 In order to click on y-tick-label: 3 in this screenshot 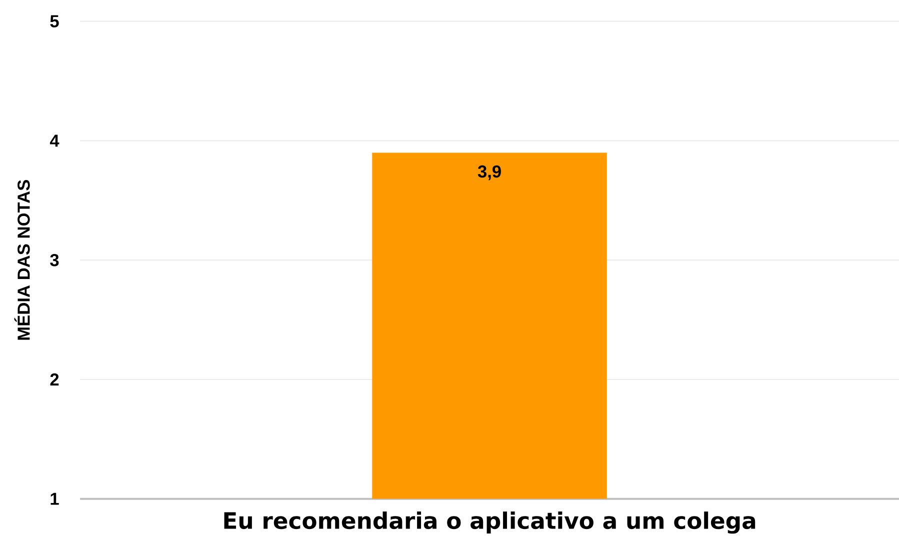, I will do `click(54, 260)`.